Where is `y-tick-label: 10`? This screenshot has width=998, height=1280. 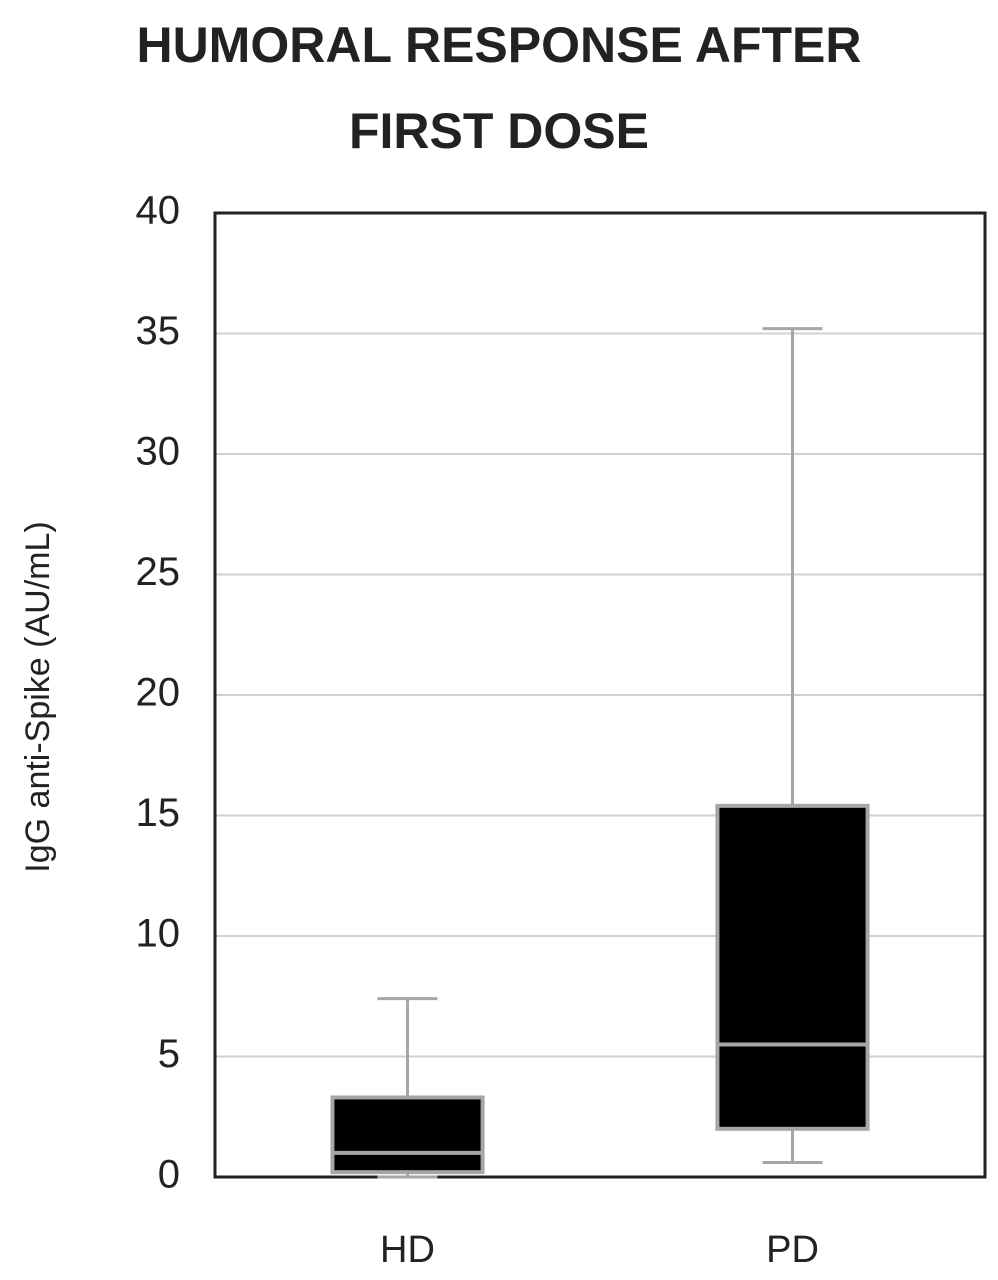
y-tick-label: 10 is located at coordinates (158, 934).